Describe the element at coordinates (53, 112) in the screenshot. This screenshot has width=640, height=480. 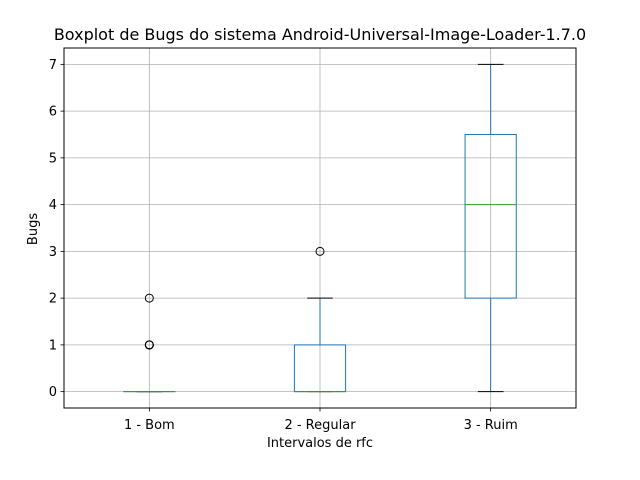
I see `y-tick-label: 6` at that location.